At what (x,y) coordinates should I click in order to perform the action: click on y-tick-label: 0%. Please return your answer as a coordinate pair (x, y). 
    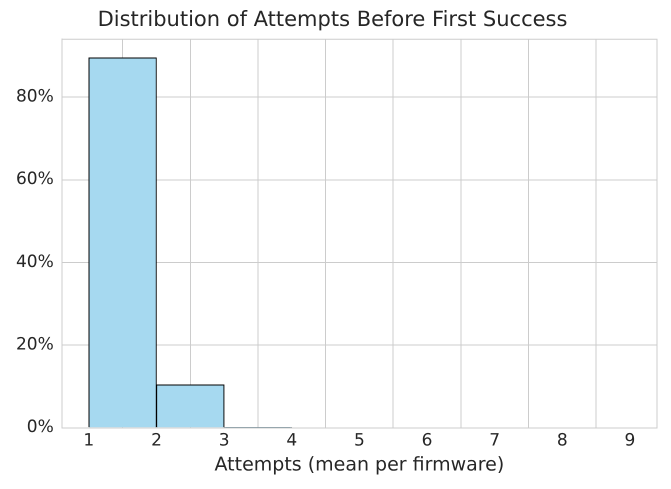
    Looking at the image, I should click on (40, 427).